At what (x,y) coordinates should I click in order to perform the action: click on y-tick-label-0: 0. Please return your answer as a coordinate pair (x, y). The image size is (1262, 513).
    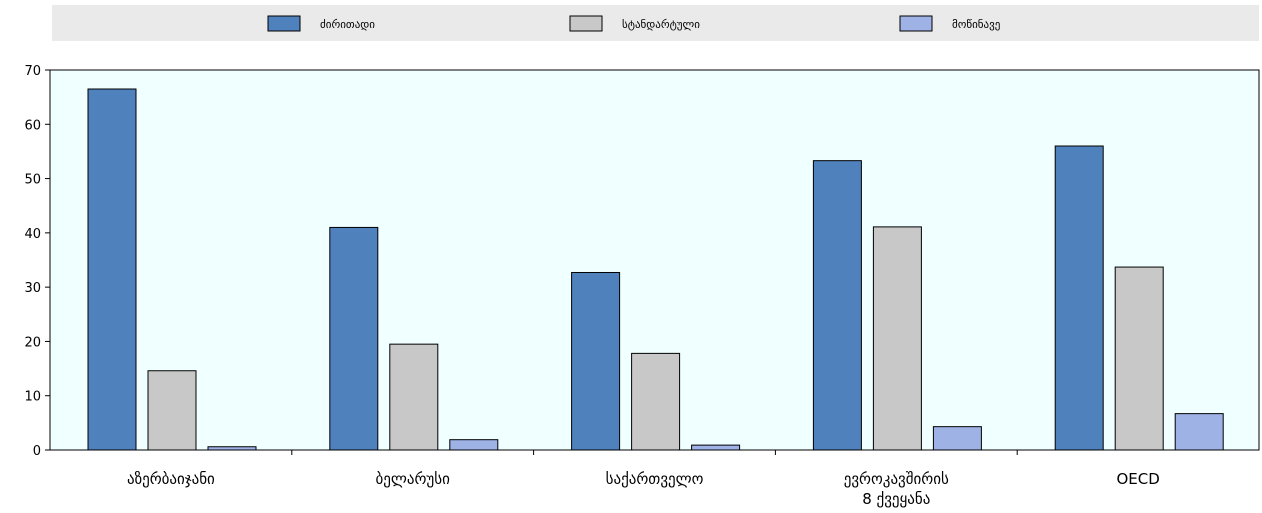
    Looking at the image, I should click on (37, 451).